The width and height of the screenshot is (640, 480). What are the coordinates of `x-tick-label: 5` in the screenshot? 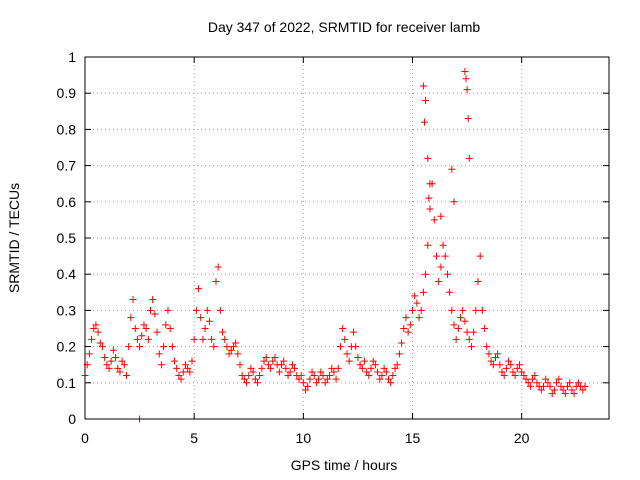 It's located at (194, 438).